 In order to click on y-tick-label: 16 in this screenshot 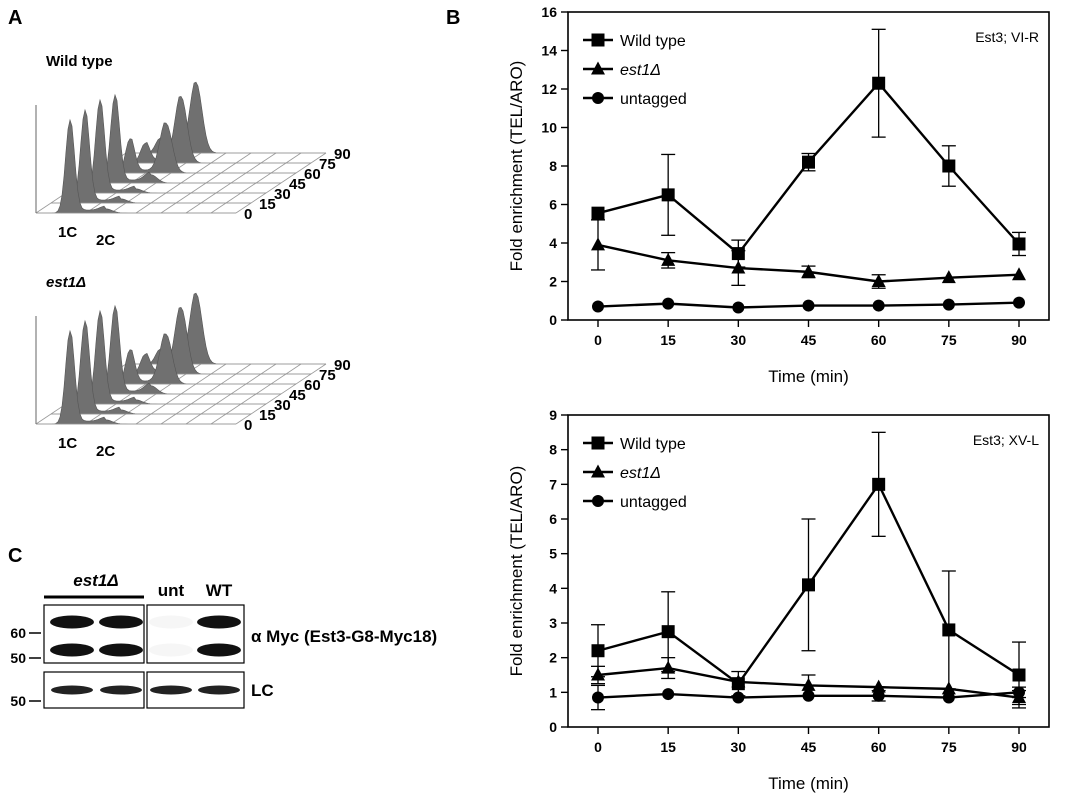, I will do `click(549, 12)`.